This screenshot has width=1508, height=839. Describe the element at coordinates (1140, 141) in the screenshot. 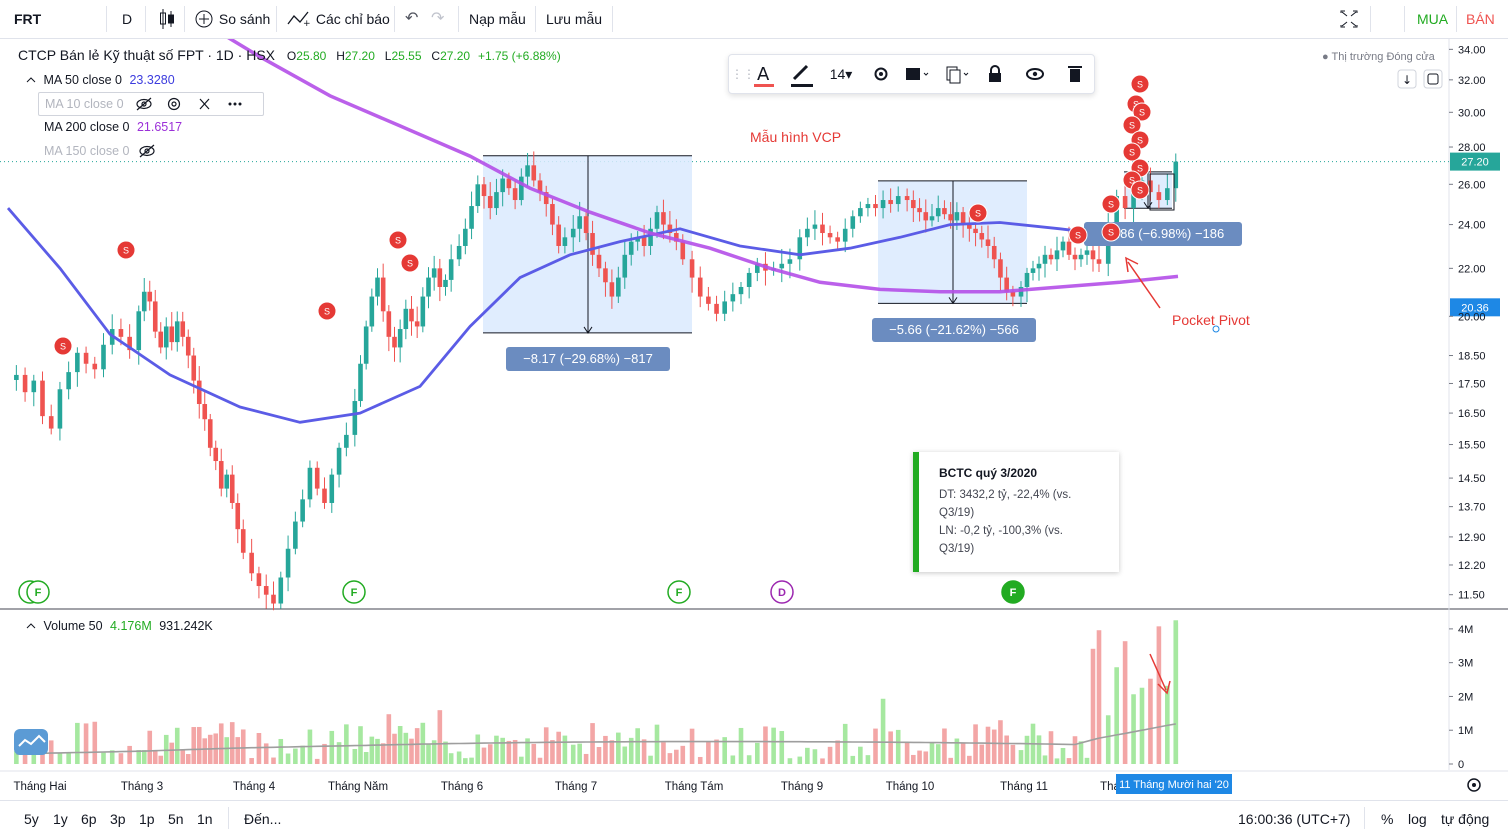

I see `split-marker-label: S` at that location.